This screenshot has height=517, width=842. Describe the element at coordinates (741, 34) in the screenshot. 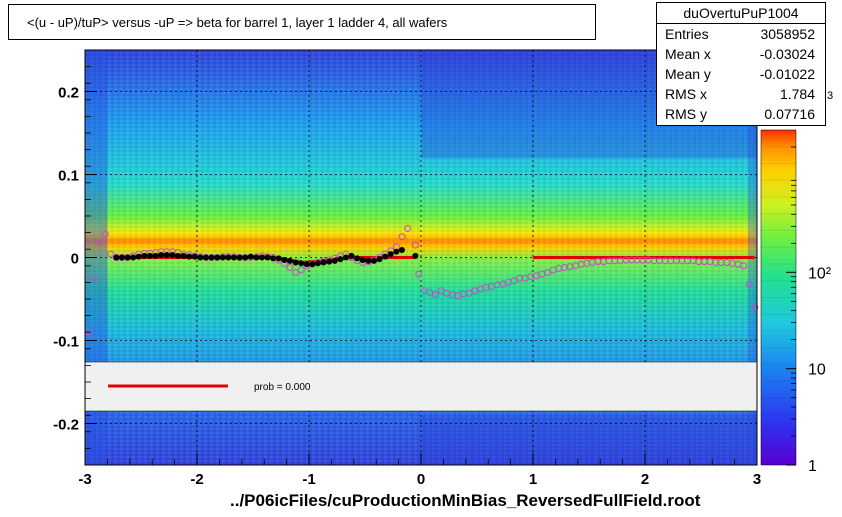

I see `stats-row-entries: Entries 3058952` at that location.